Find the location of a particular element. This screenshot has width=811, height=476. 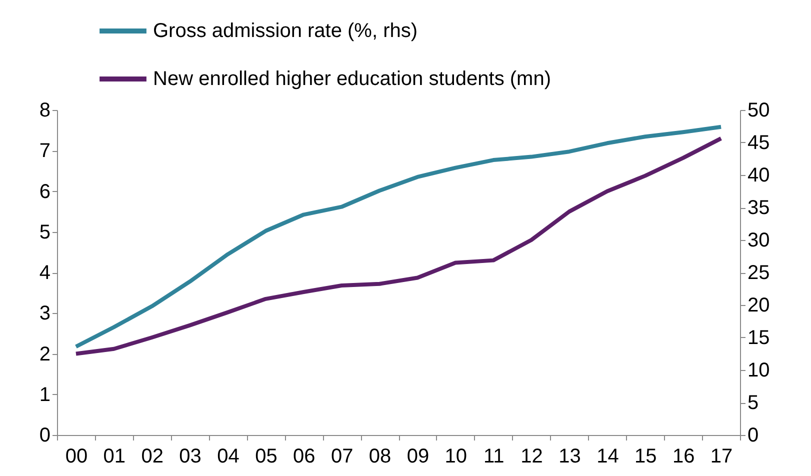

y-tick-label: 0 is located at coordinates (44, 435).